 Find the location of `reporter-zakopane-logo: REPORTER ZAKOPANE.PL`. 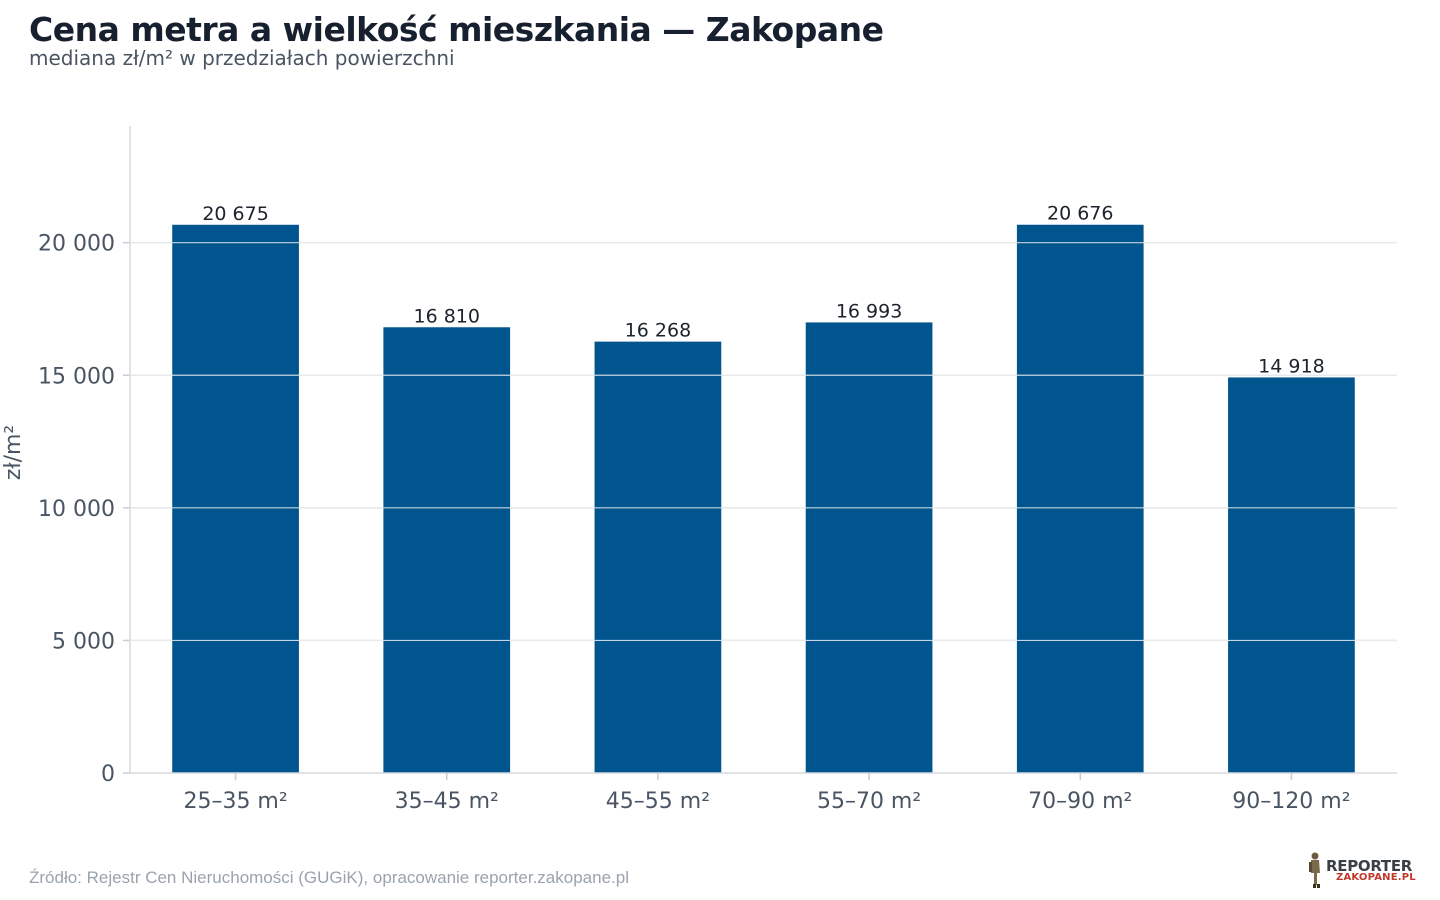

reporter-zakopane-logo: REPORTER ZAKOPANE.PL is located at coordinates (1361, 870).